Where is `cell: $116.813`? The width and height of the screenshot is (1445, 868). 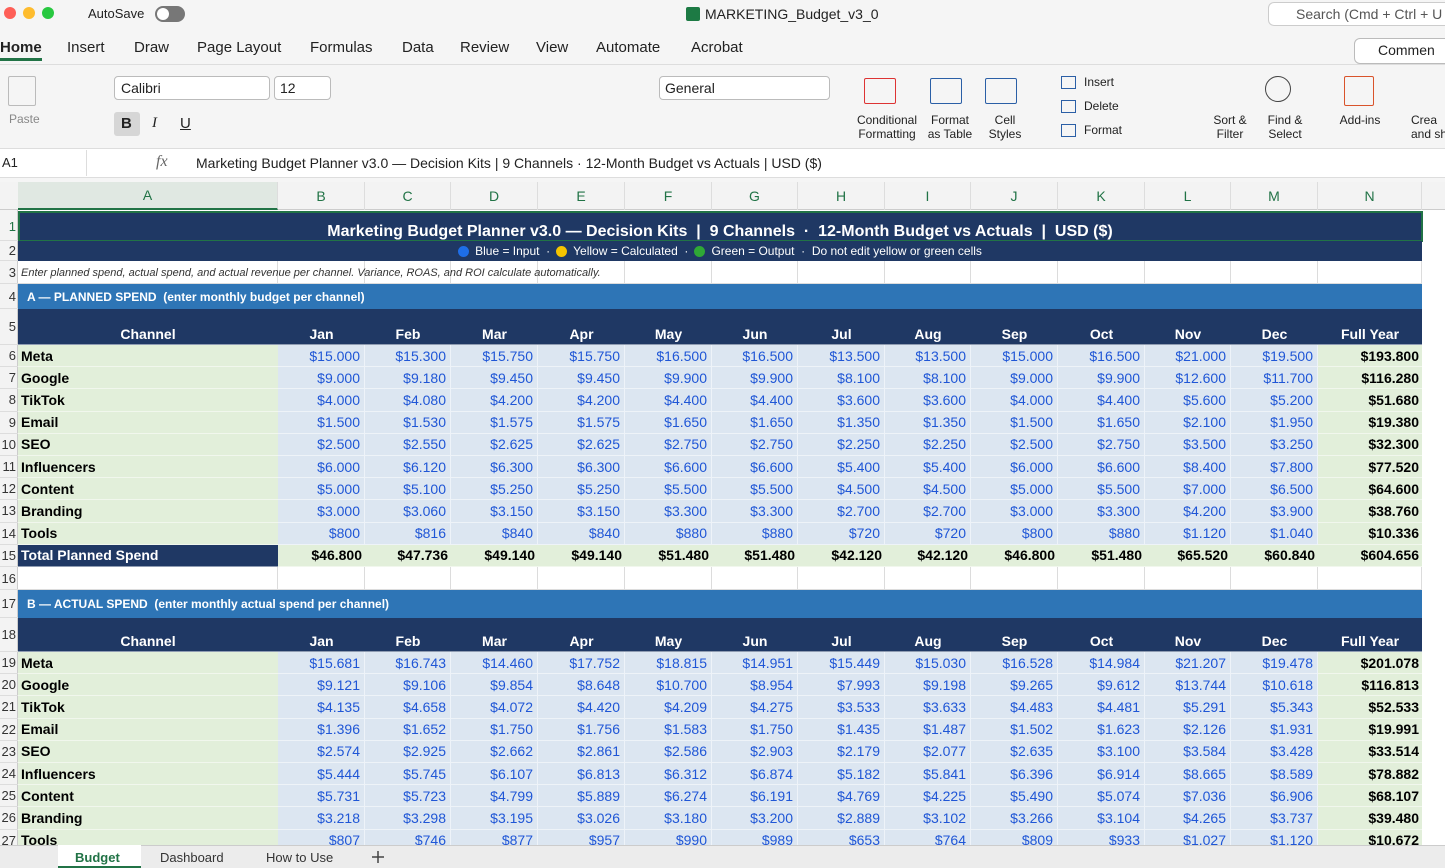 cell: $116.813 is located at coordinates (1370, 685).